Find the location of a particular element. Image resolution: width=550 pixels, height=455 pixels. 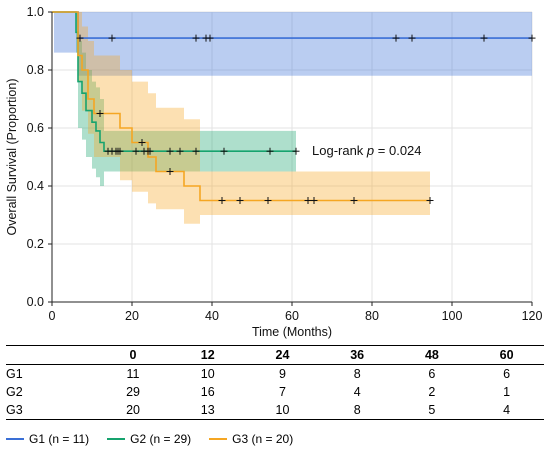

risk-header-0: 0 is located at coordinates (133, 355).